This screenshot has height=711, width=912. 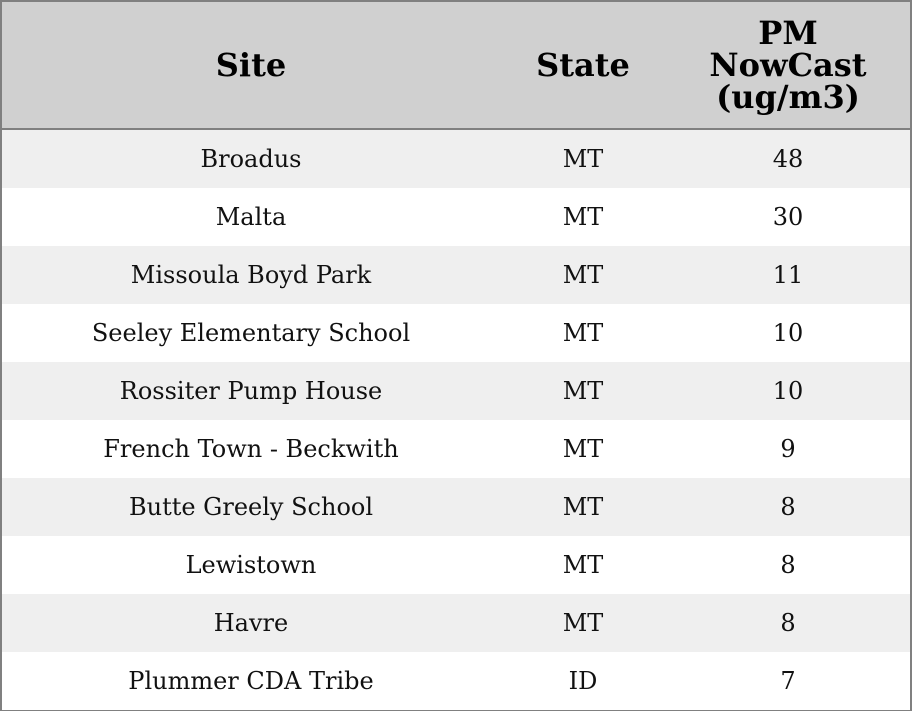 I want to click on column-header: State, so click(x=583, y=66).